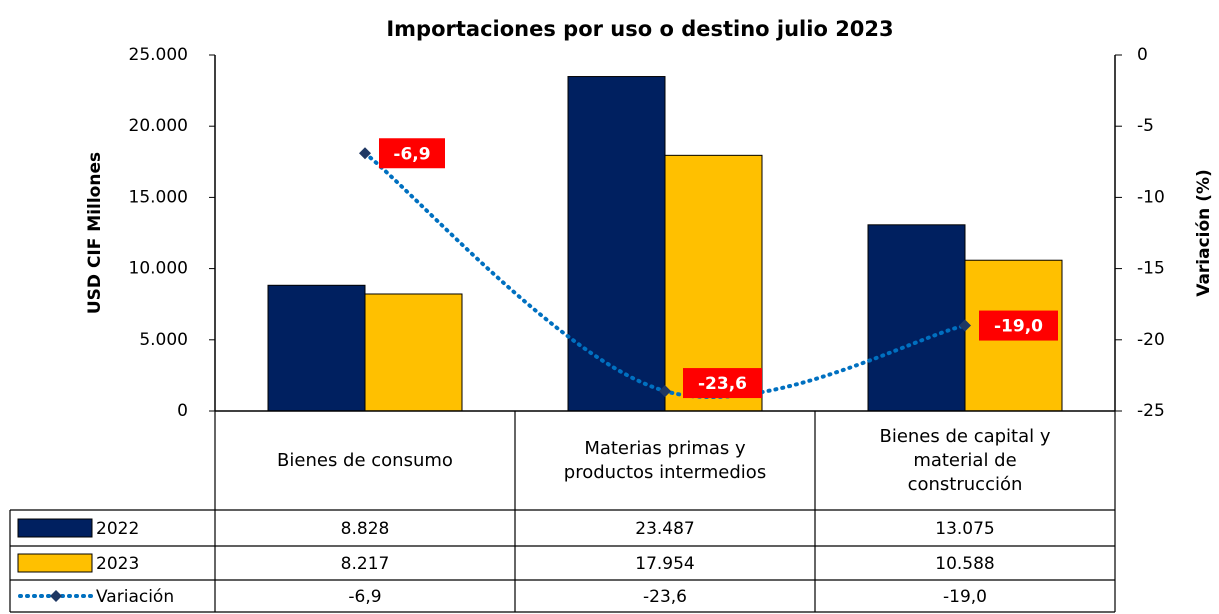  What do you see at coordinates (158, 197) in the screenshot?
I see `y-tick-label: 15.000` at bounding box center [158, 197].